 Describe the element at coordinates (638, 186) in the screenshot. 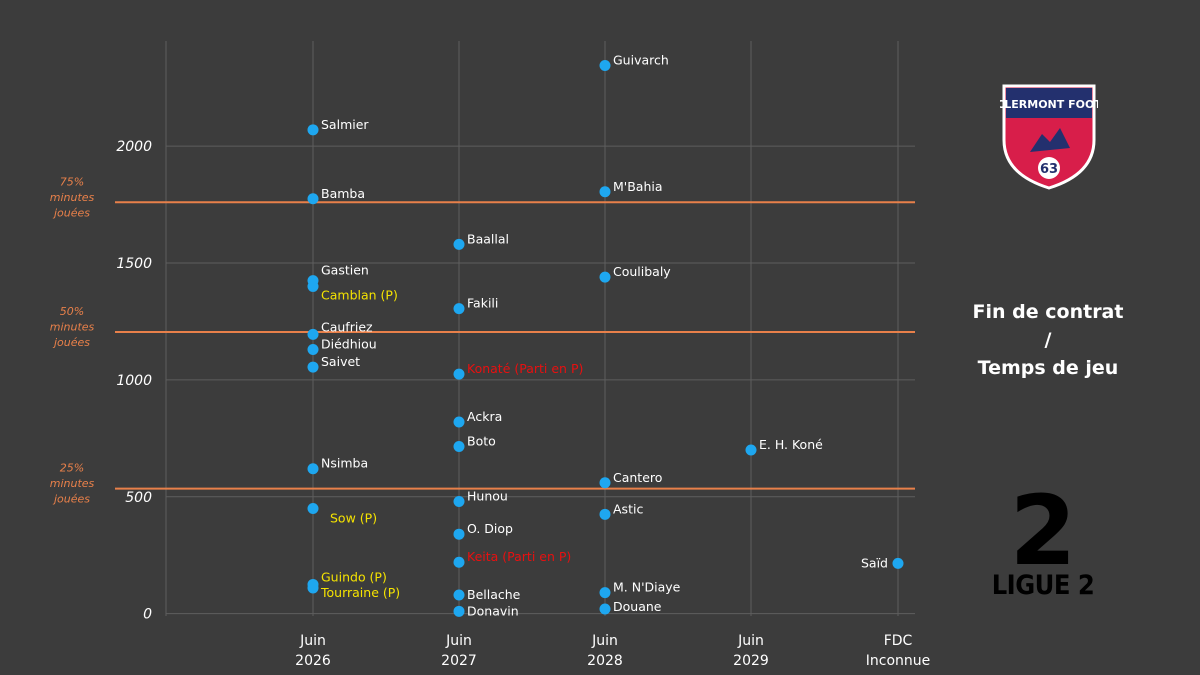

I see `point-label: M'Bahia` at that location.